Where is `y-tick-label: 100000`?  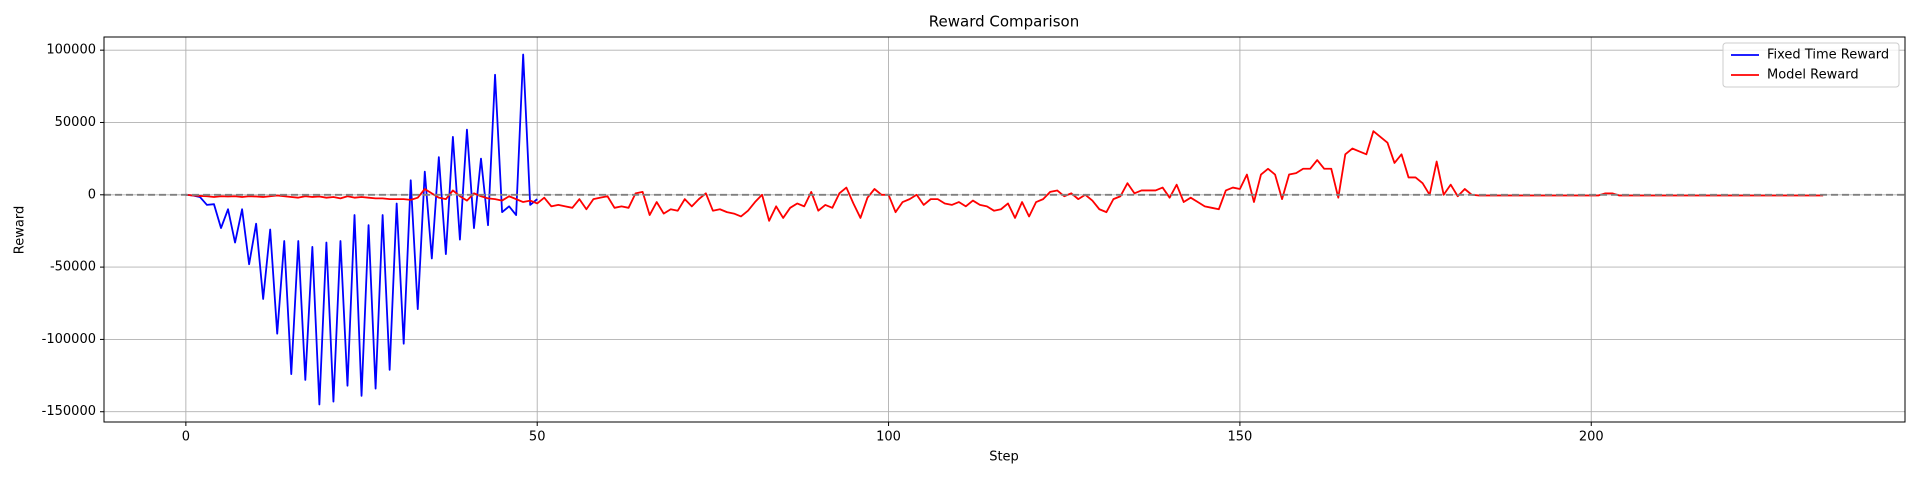
y-tick-label: 100000 is located at coordinates (71, 50).